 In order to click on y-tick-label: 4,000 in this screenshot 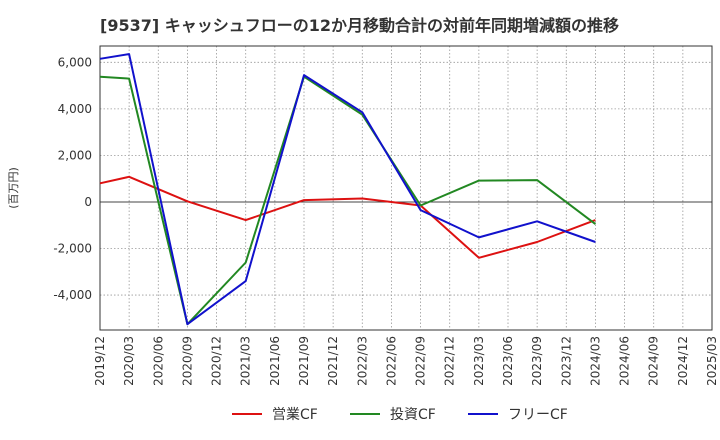, I will do `click(75, 109)`.